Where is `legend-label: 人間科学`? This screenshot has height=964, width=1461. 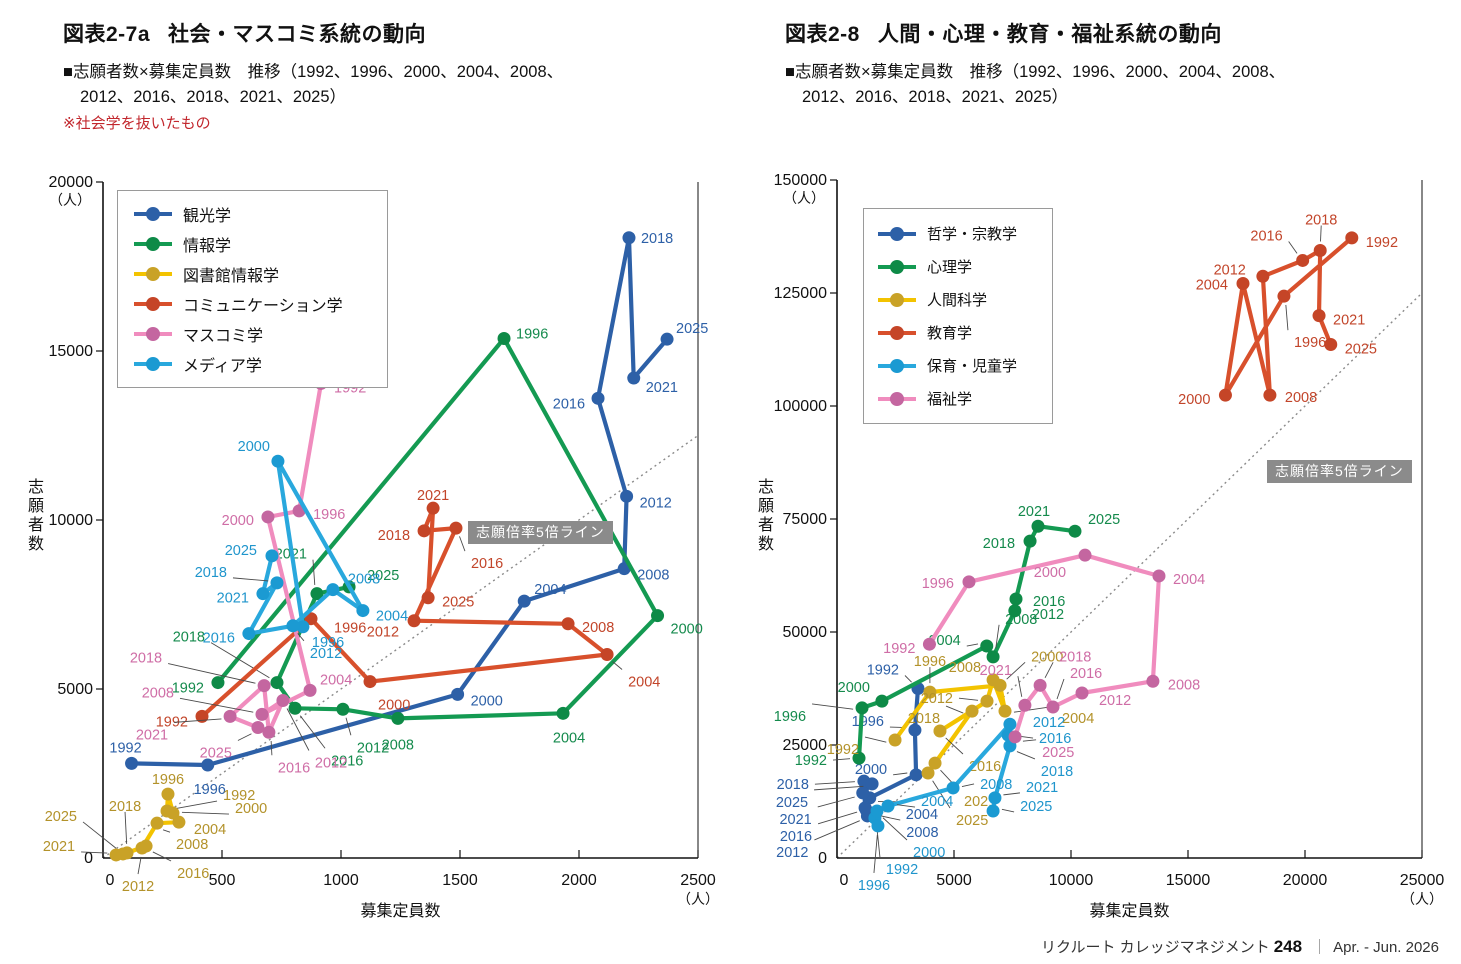 legend-label: 人間科学 is located at coordinates (957, 300).